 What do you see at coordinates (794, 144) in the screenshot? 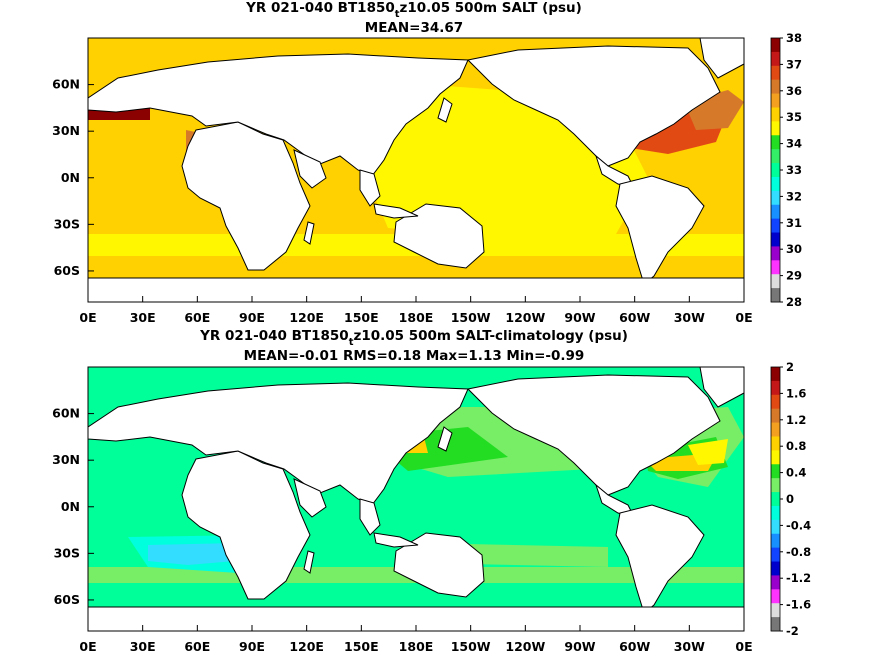
I see `colorbar-label: 34` at bounding box center [794, 144].